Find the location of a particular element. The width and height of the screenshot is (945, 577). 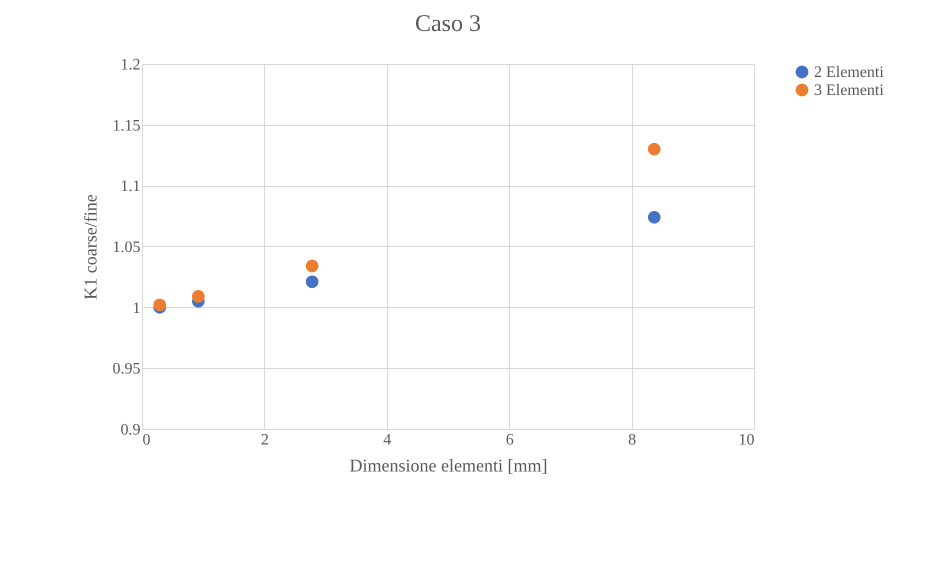

x-axis-title: Dimensione elementi [mm] is located at coordinates (449, 466).